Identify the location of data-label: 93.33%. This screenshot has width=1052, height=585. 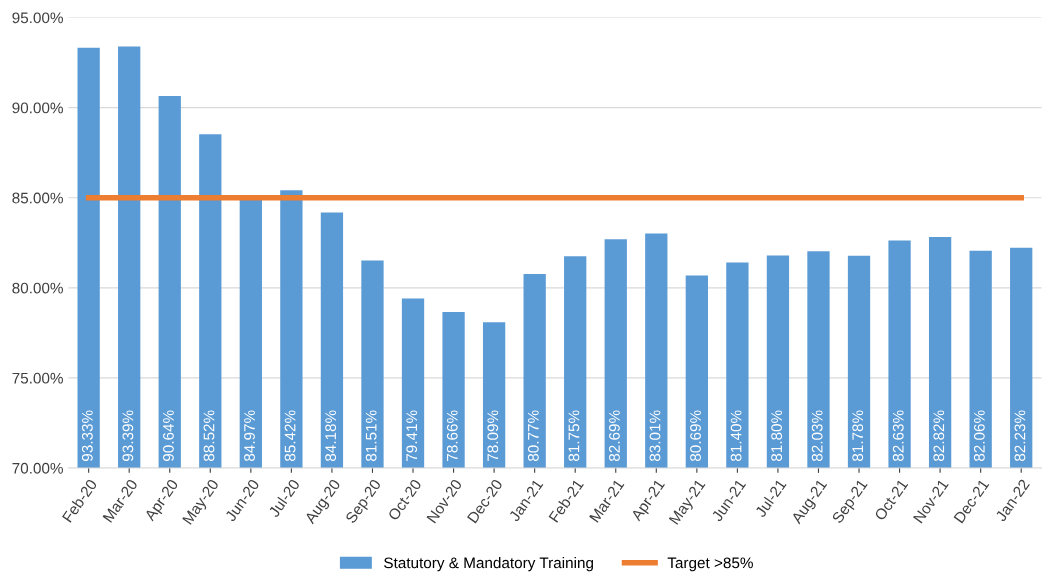
(87, 435).